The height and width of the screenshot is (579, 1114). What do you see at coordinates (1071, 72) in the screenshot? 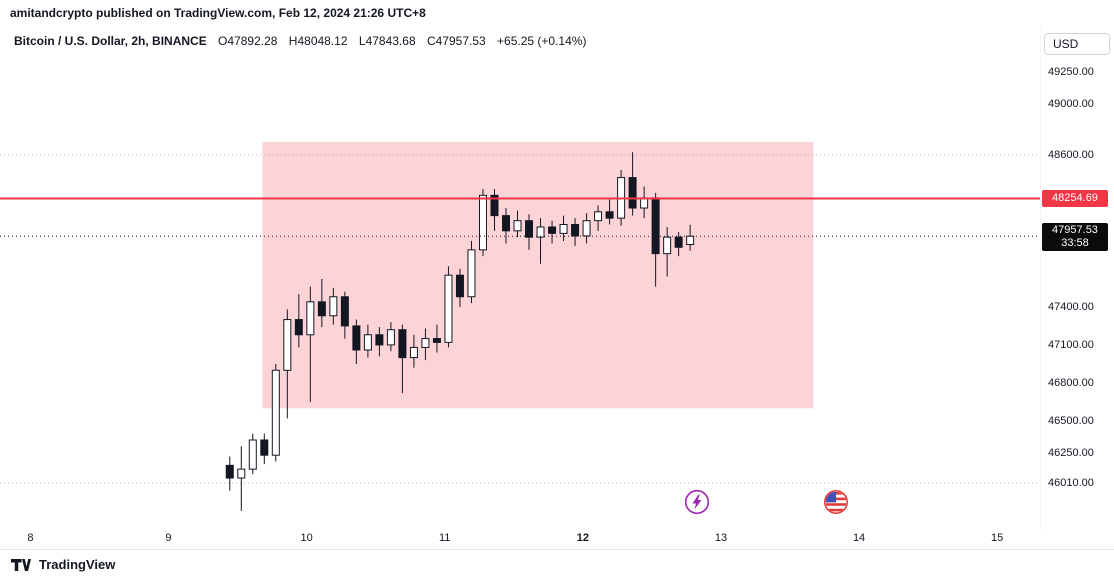
I see `price-axis-label: 49250.00` at bounding box center [1071, 72].